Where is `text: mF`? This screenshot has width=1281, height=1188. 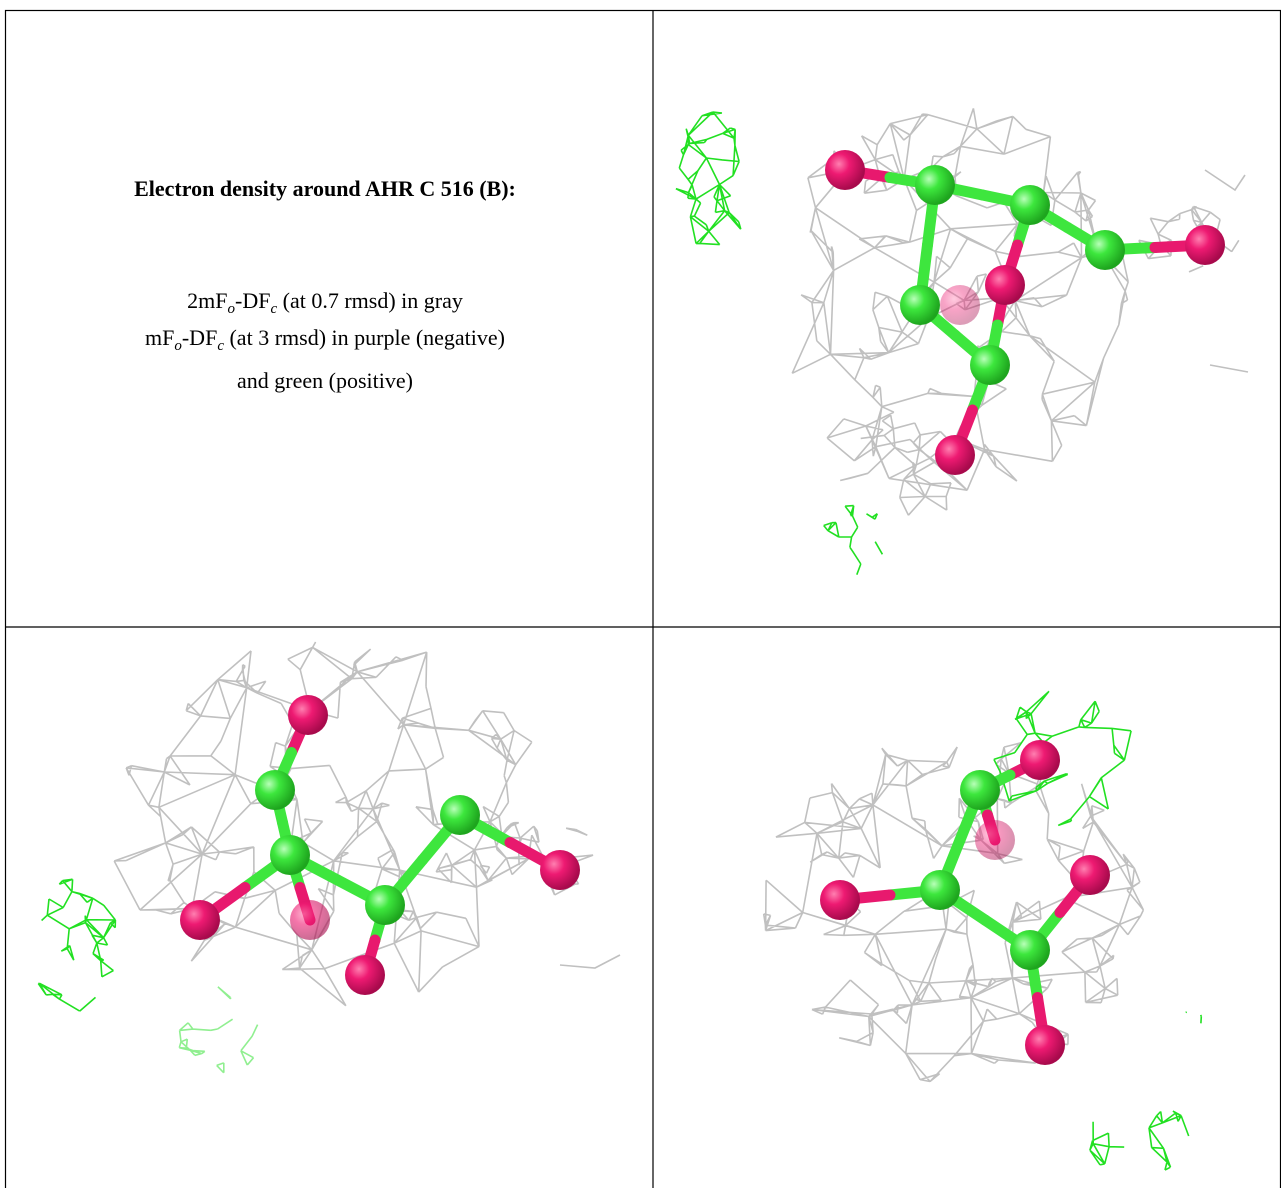
text: mF is located at coordinates (159, 337).